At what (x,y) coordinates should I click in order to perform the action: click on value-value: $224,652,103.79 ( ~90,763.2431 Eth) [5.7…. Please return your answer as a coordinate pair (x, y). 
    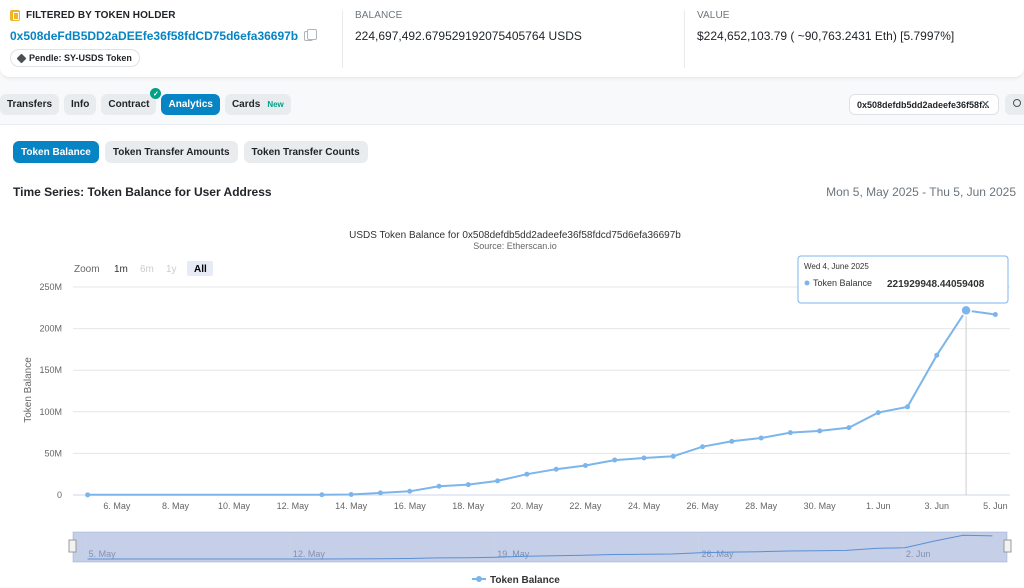
    Looking at the image, I should click on (826, 36).